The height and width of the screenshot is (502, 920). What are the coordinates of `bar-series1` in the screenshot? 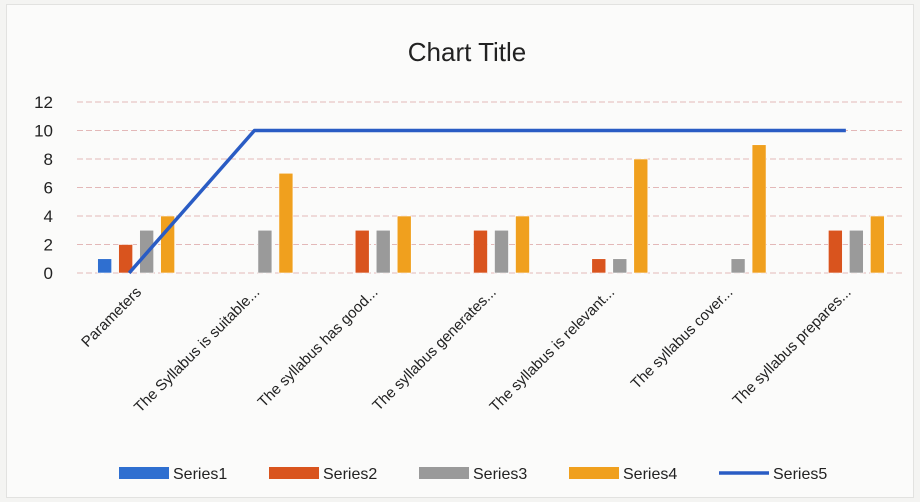 It's located at (104, 266).